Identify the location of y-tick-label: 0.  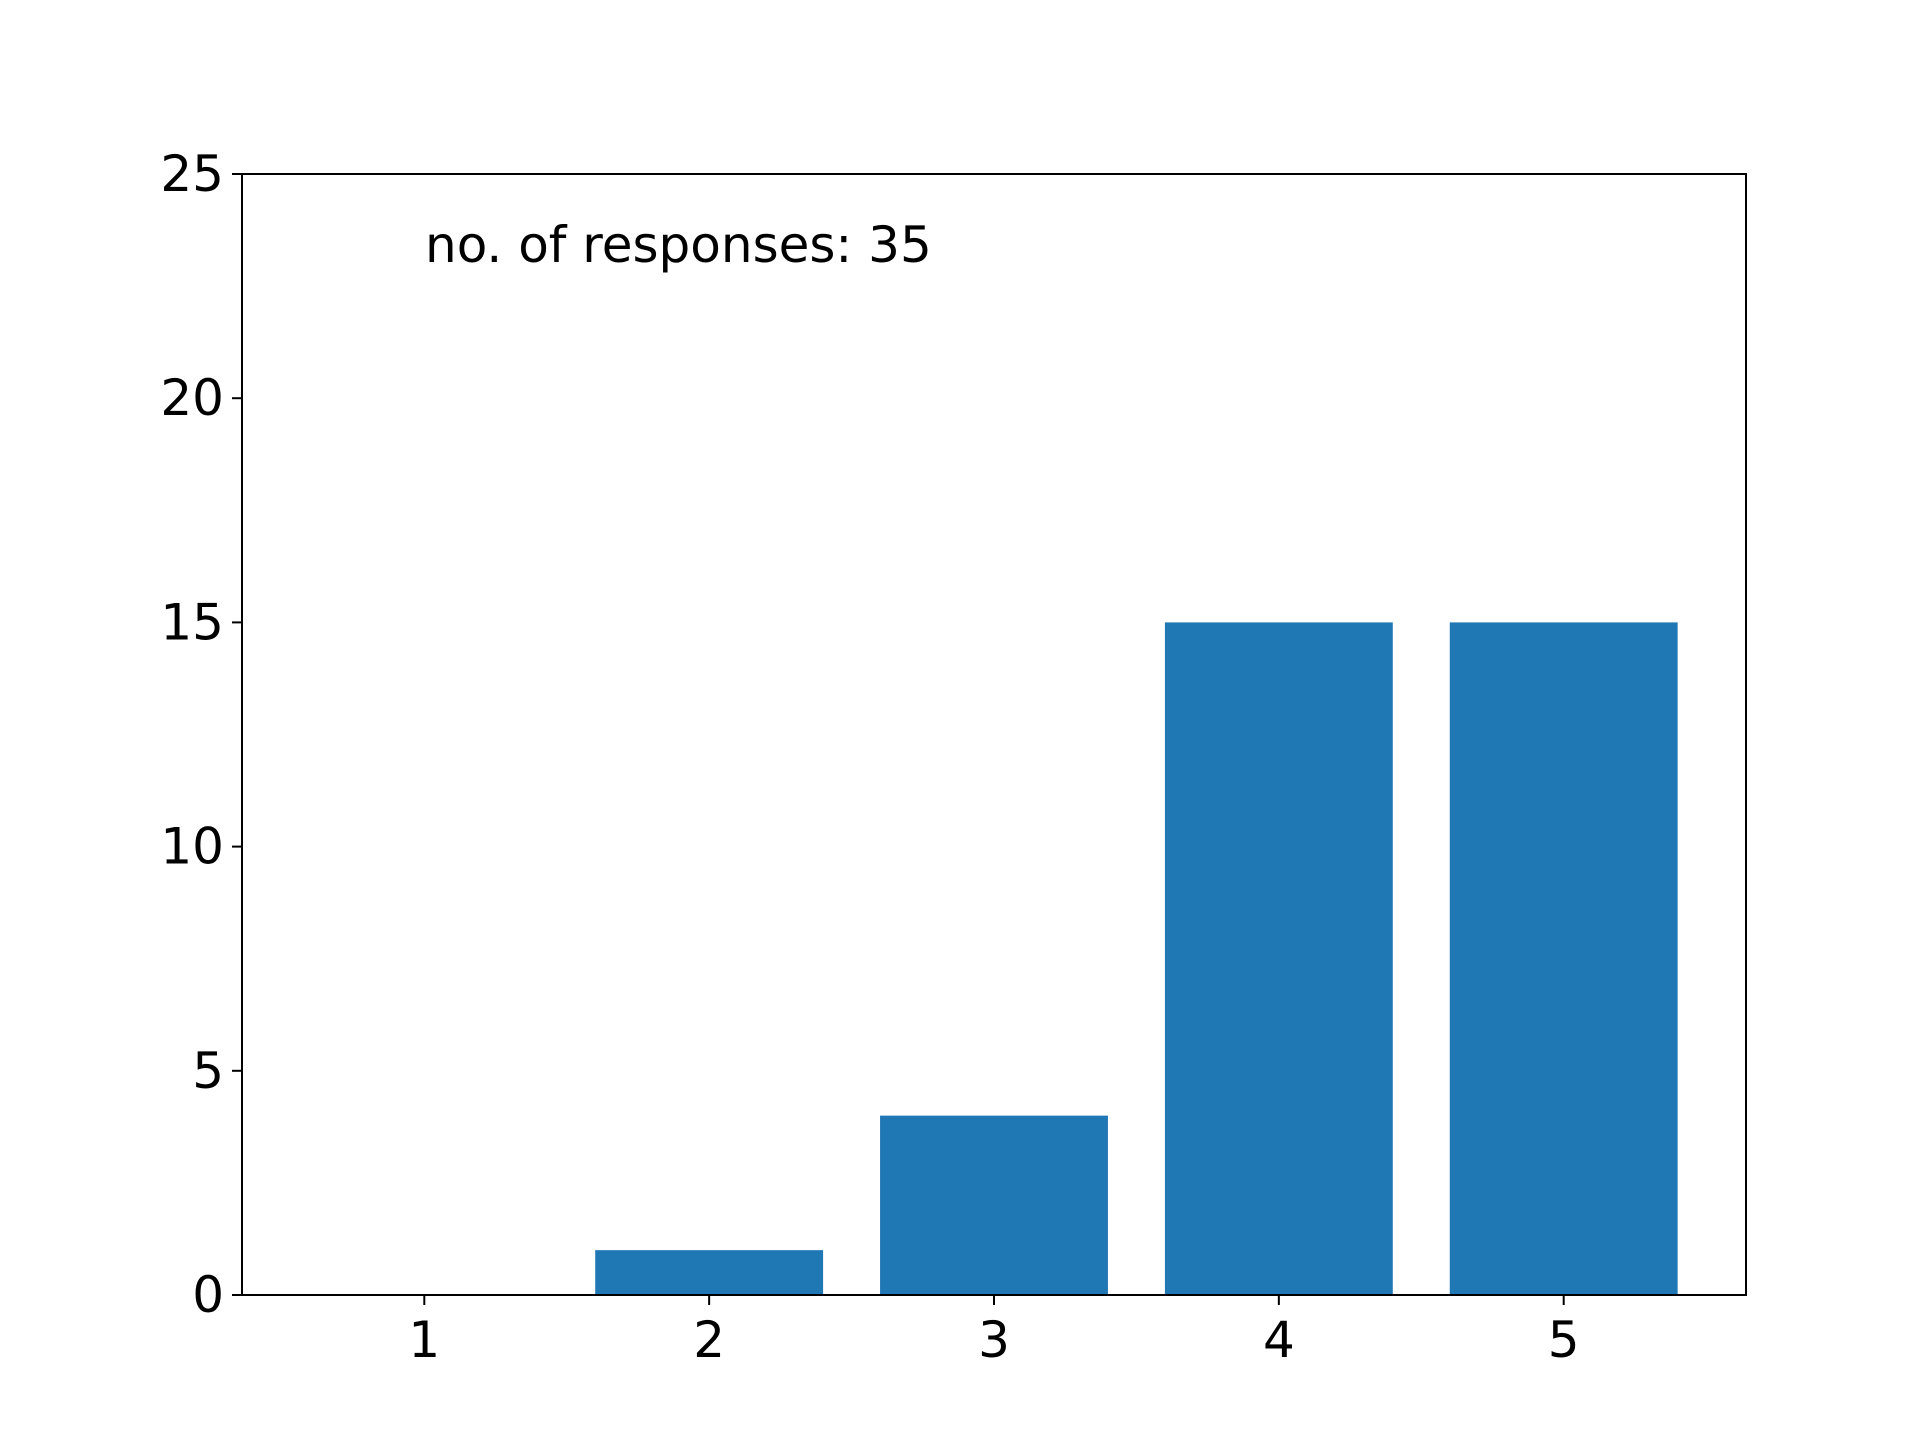
(208, 1295).